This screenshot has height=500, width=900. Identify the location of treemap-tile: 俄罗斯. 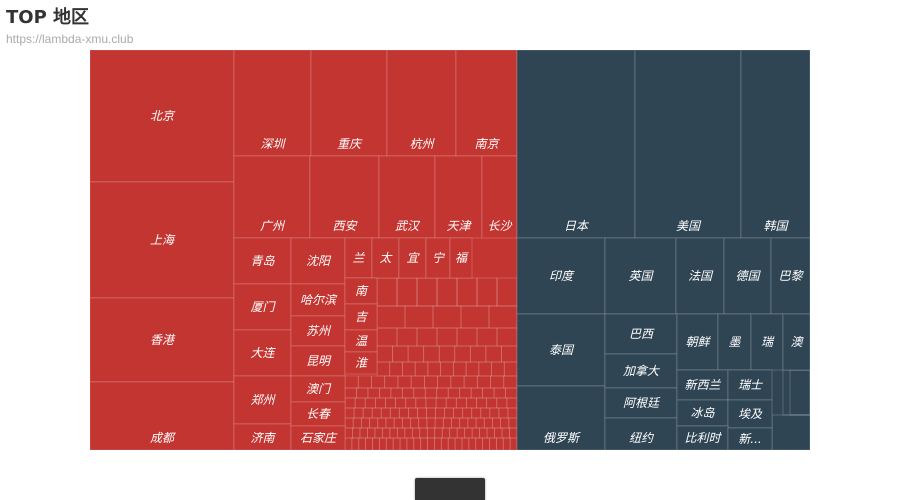
(561, 418).